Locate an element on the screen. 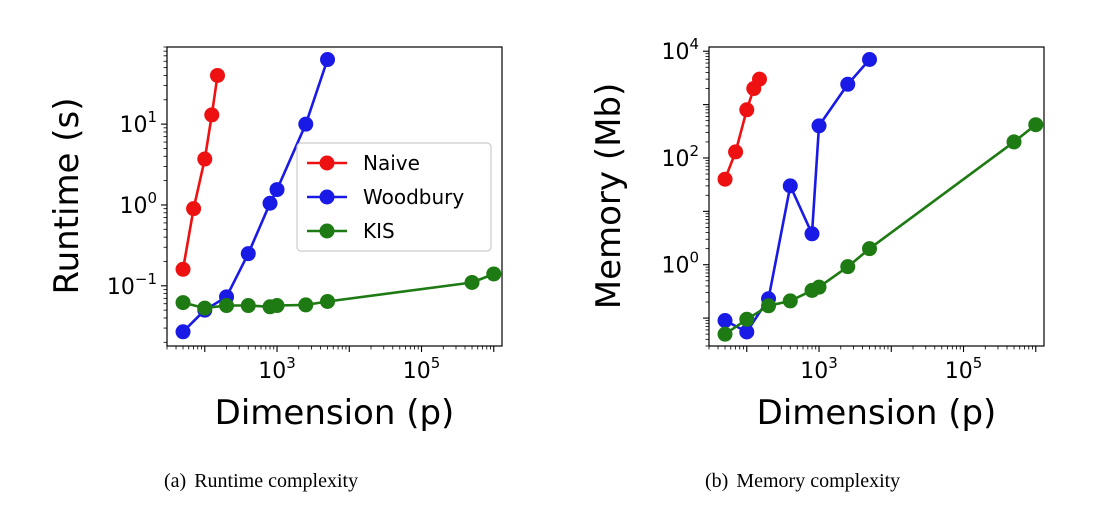  runtime-legend-label-woodbury: Woodbury is located at coordinates (413, 197).